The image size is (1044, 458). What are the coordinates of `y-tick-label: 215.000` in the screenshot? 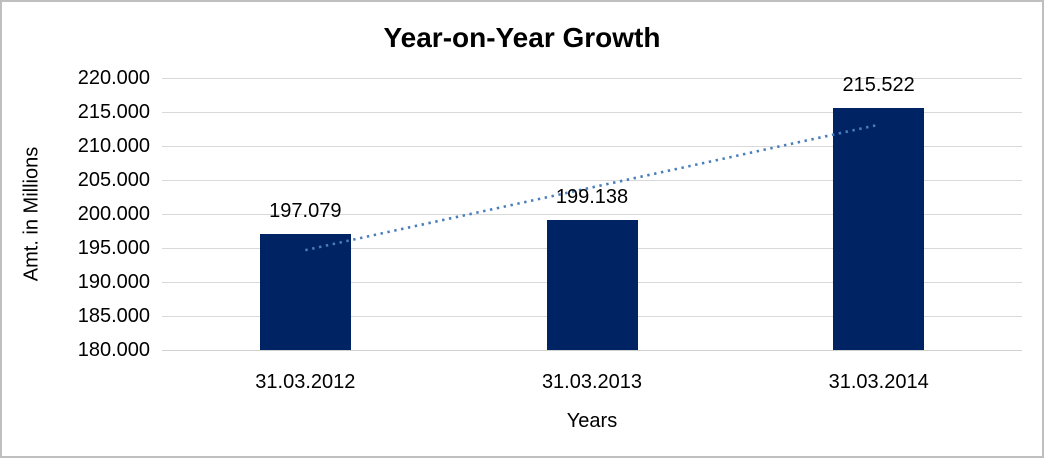 It's located at (113, 112).